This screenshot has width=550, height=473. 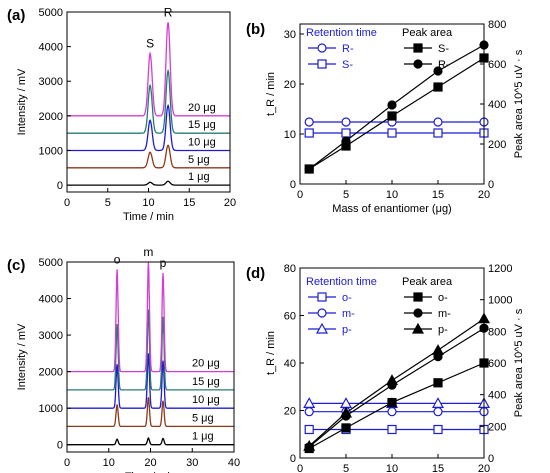 I want to click on y-tick-label-left: 80, so click(x=290, y=269).